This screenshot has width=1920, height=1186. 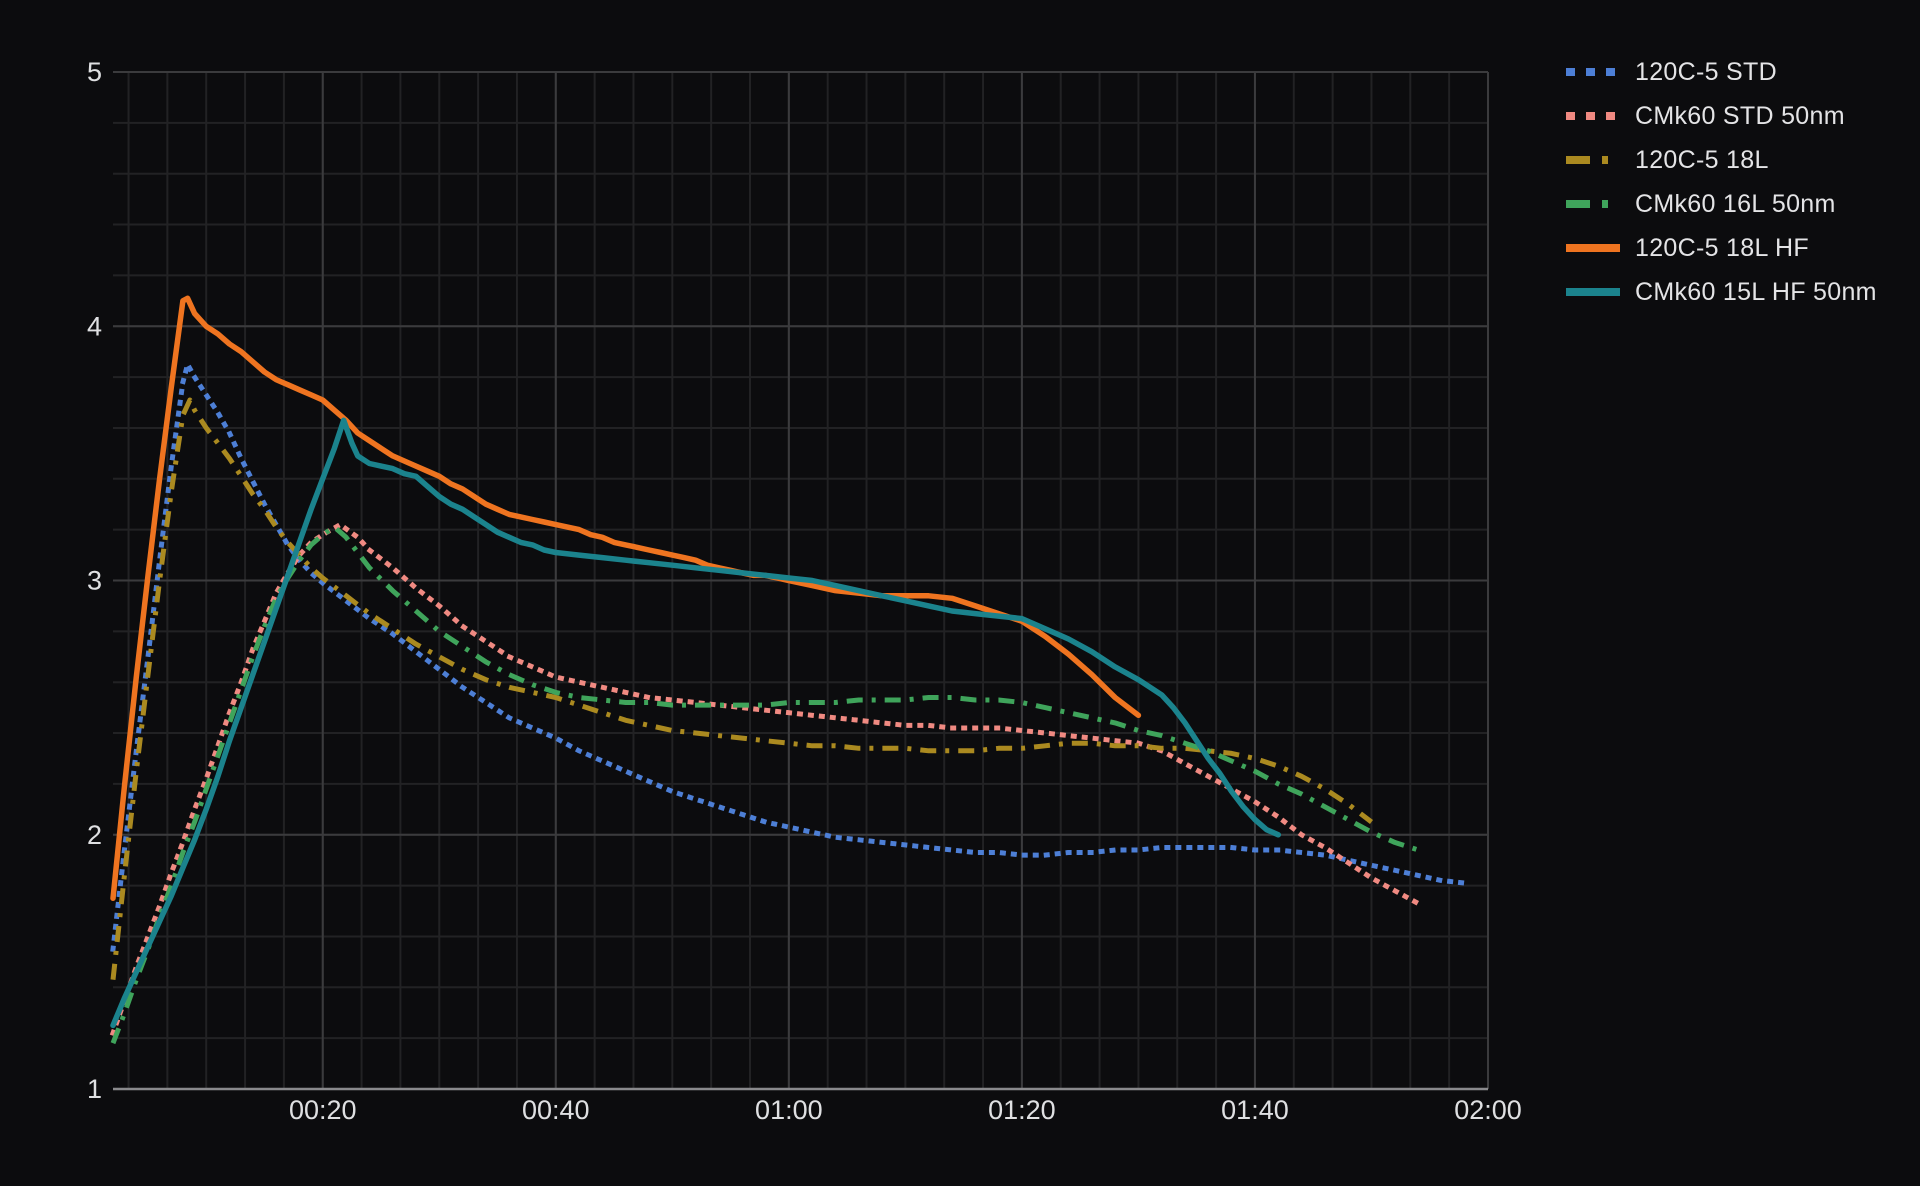 I want to click on y-tick-label-1: 4, so click(x=94, y=326).